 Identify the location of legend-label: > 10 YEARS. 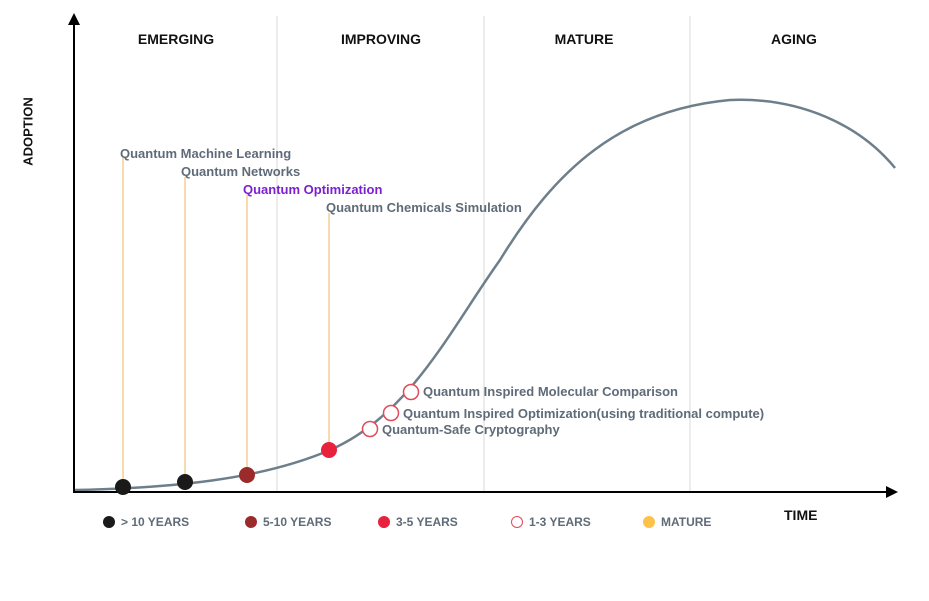
(155, 522).